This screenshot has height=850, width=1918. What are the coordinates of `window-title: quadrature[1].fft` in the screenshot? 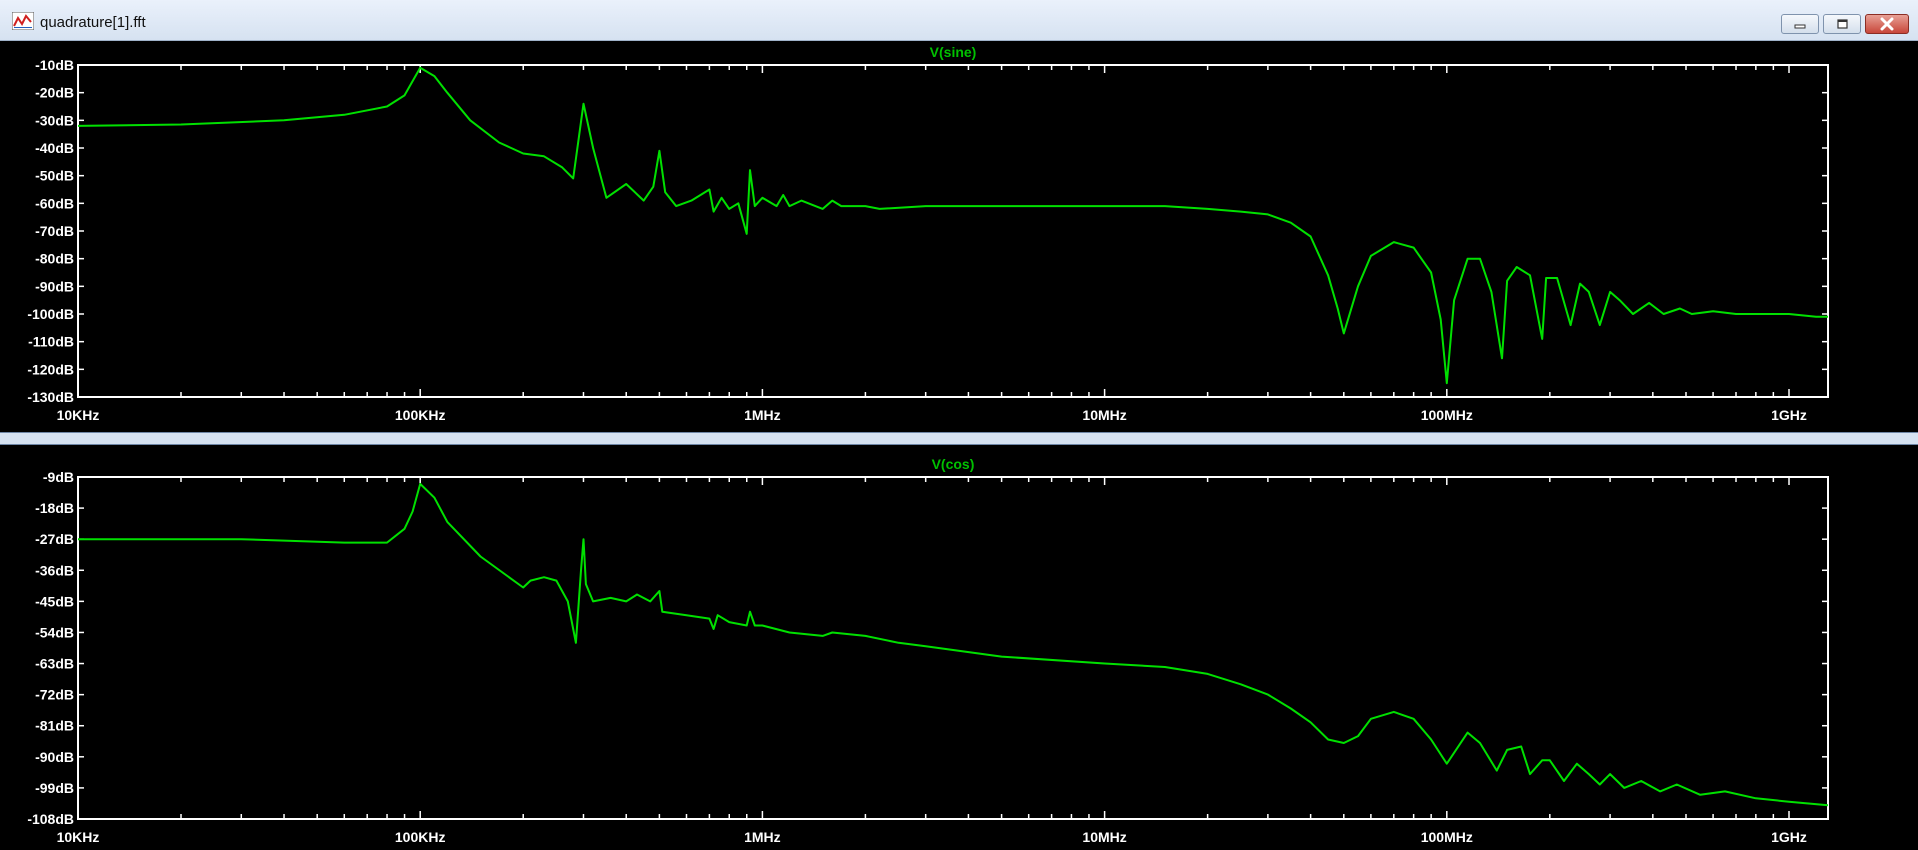 It's located at (93, 22).